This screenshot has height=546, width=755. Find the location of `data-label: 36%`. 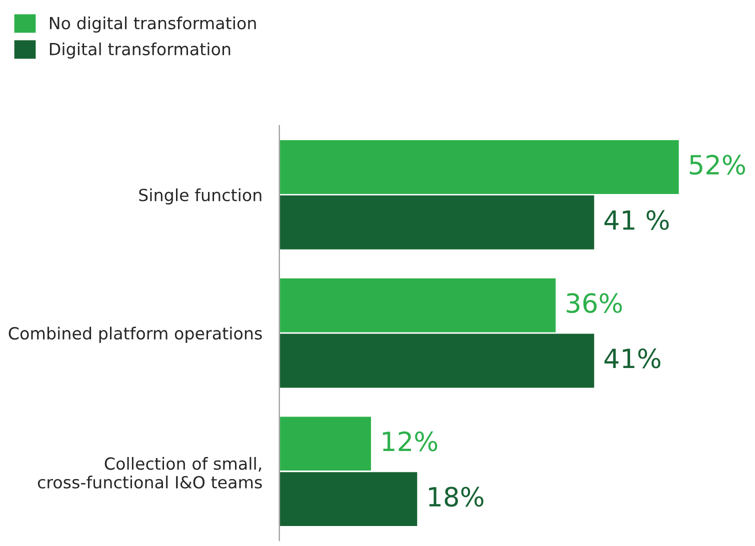

data-label: 36% is located at coordinates (594, 303).